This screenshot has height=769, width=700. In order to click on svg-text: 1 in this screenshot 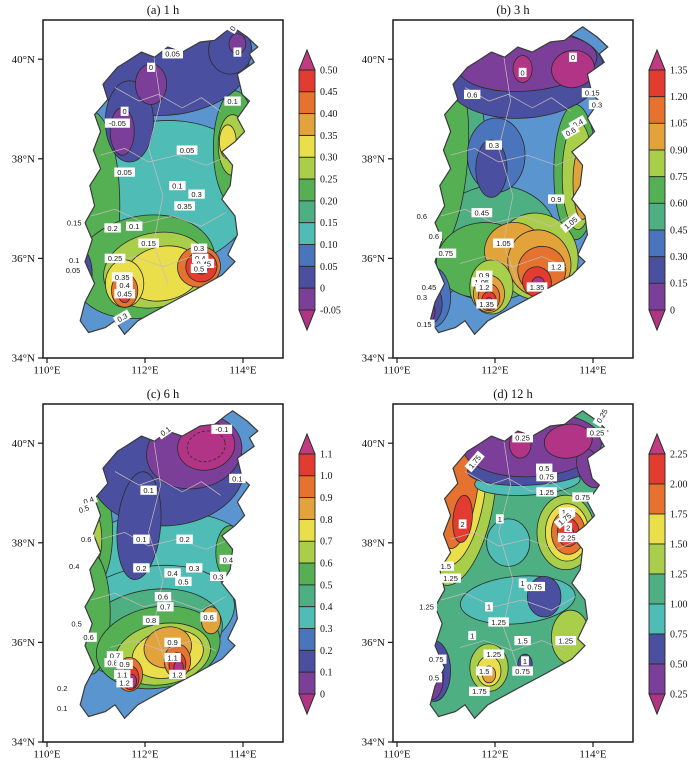, I will do `click(525, 661)`.